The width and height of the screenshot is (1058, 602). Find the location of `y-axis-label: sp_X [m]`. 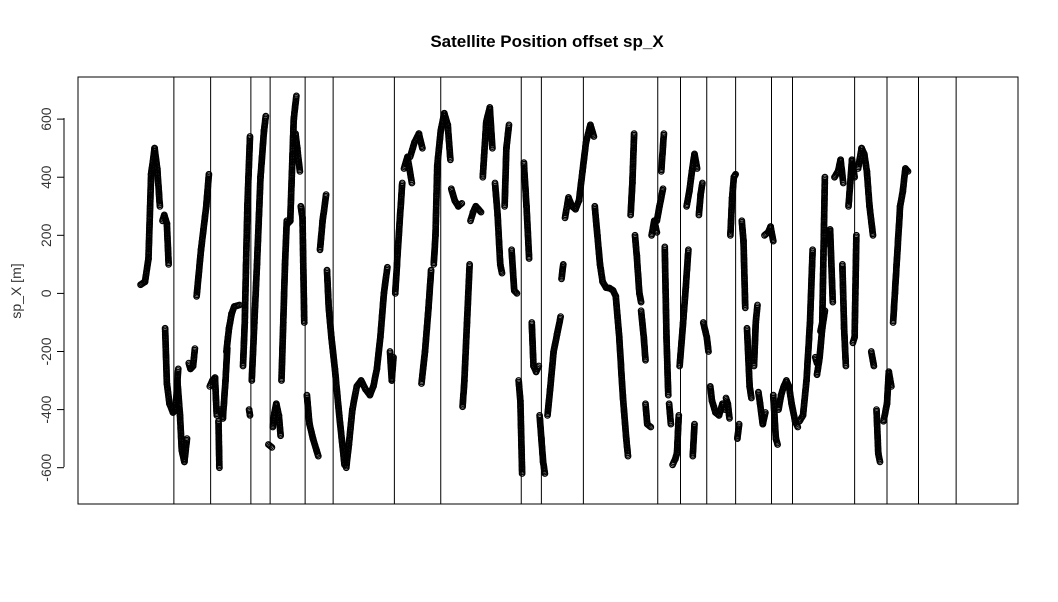

y-axis-label: sp_X [m] is located at coordinates (16, 290).